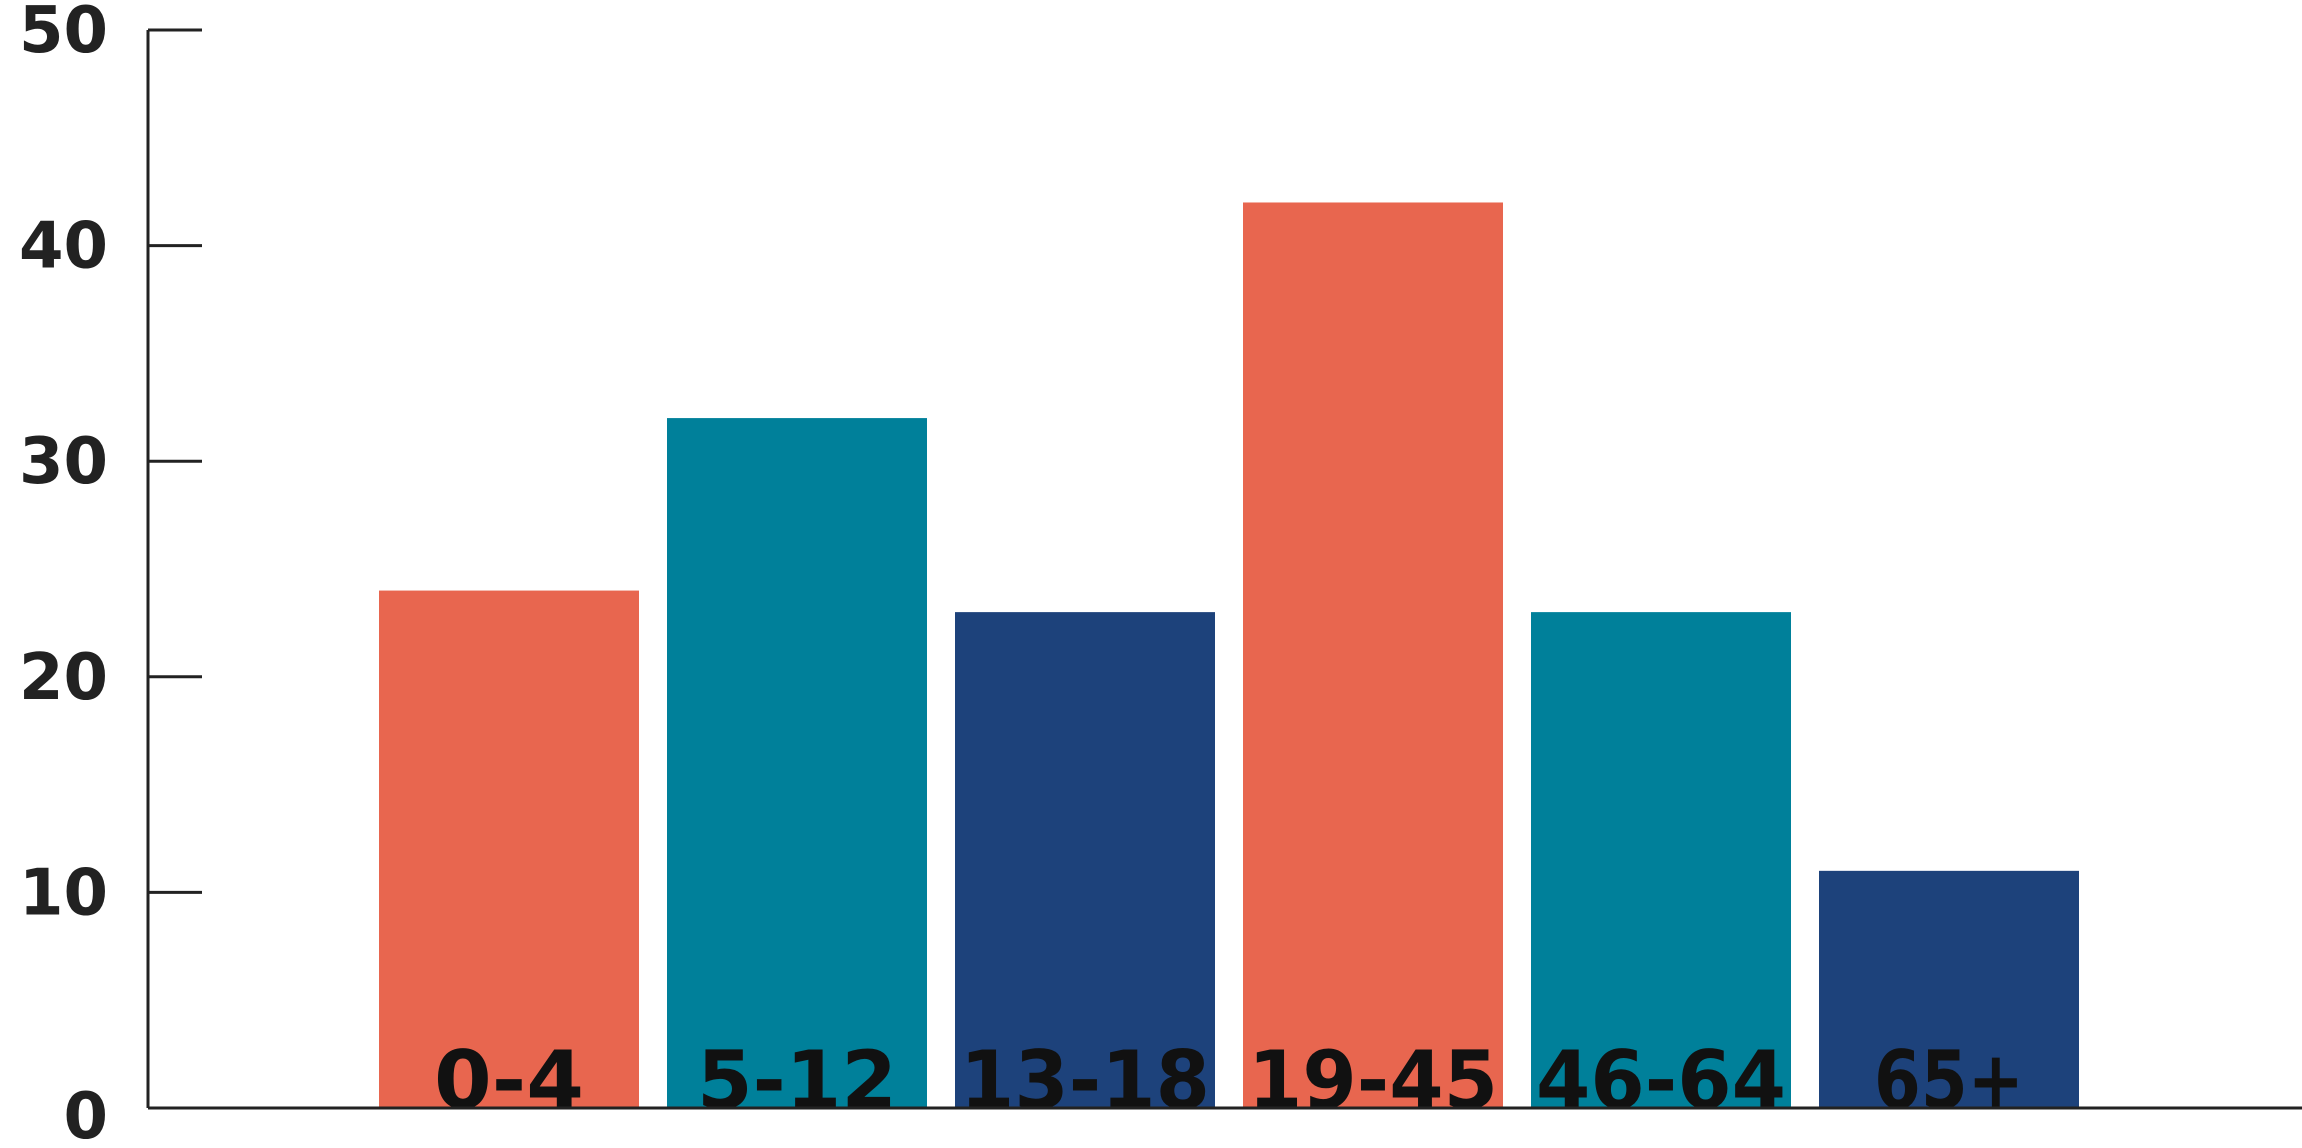  Describe the element at coordinates (1373, 1080) in the screenshot. I see `category-label: 19-45` at that location.